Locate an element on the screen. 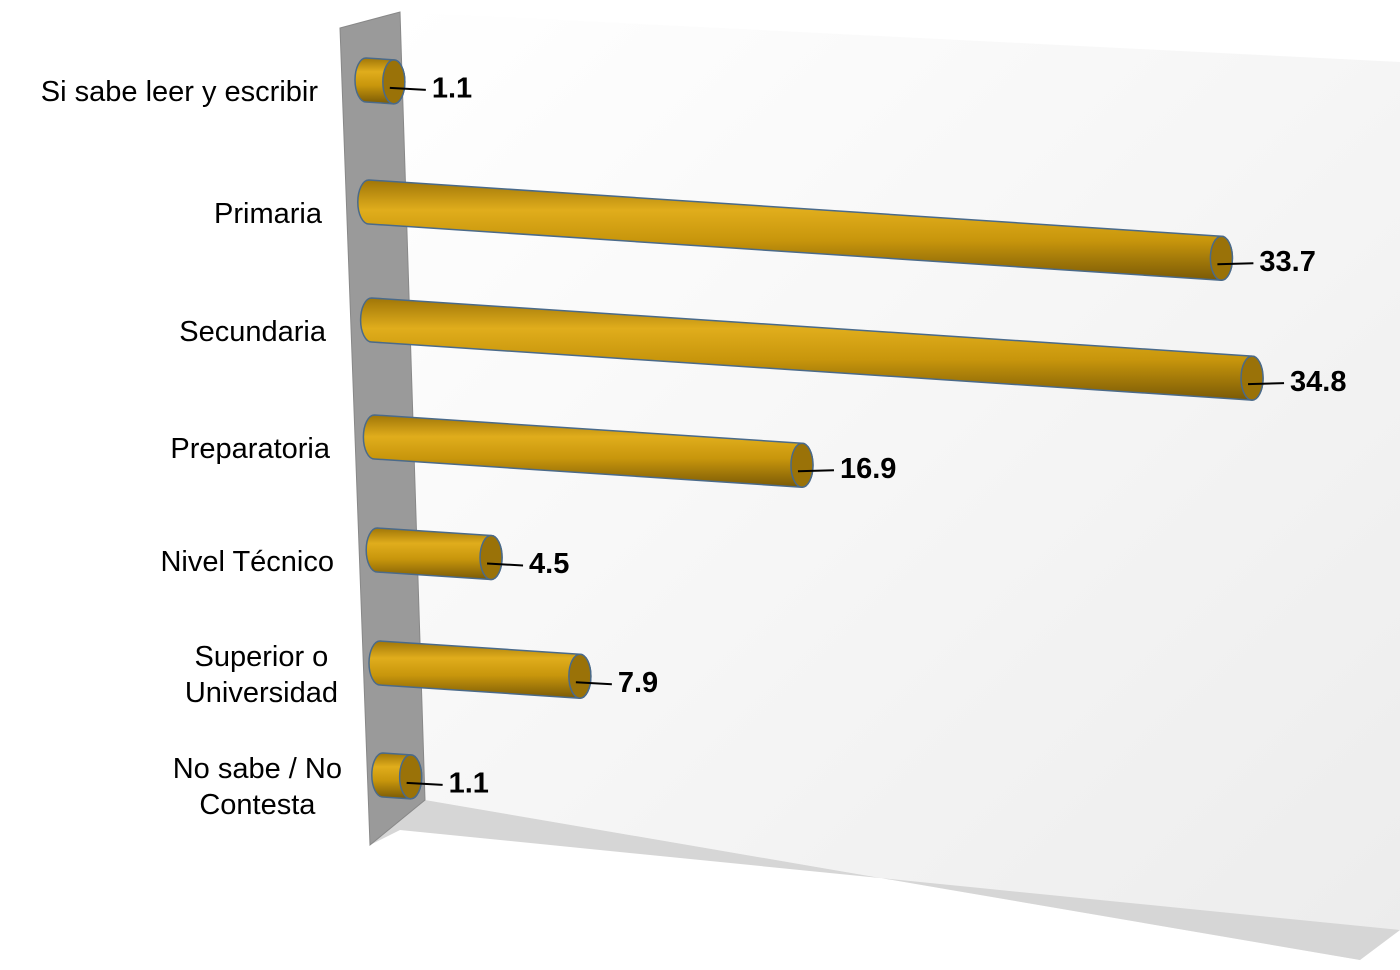  category-label: Secundaria is located at coordinates (252, 332).